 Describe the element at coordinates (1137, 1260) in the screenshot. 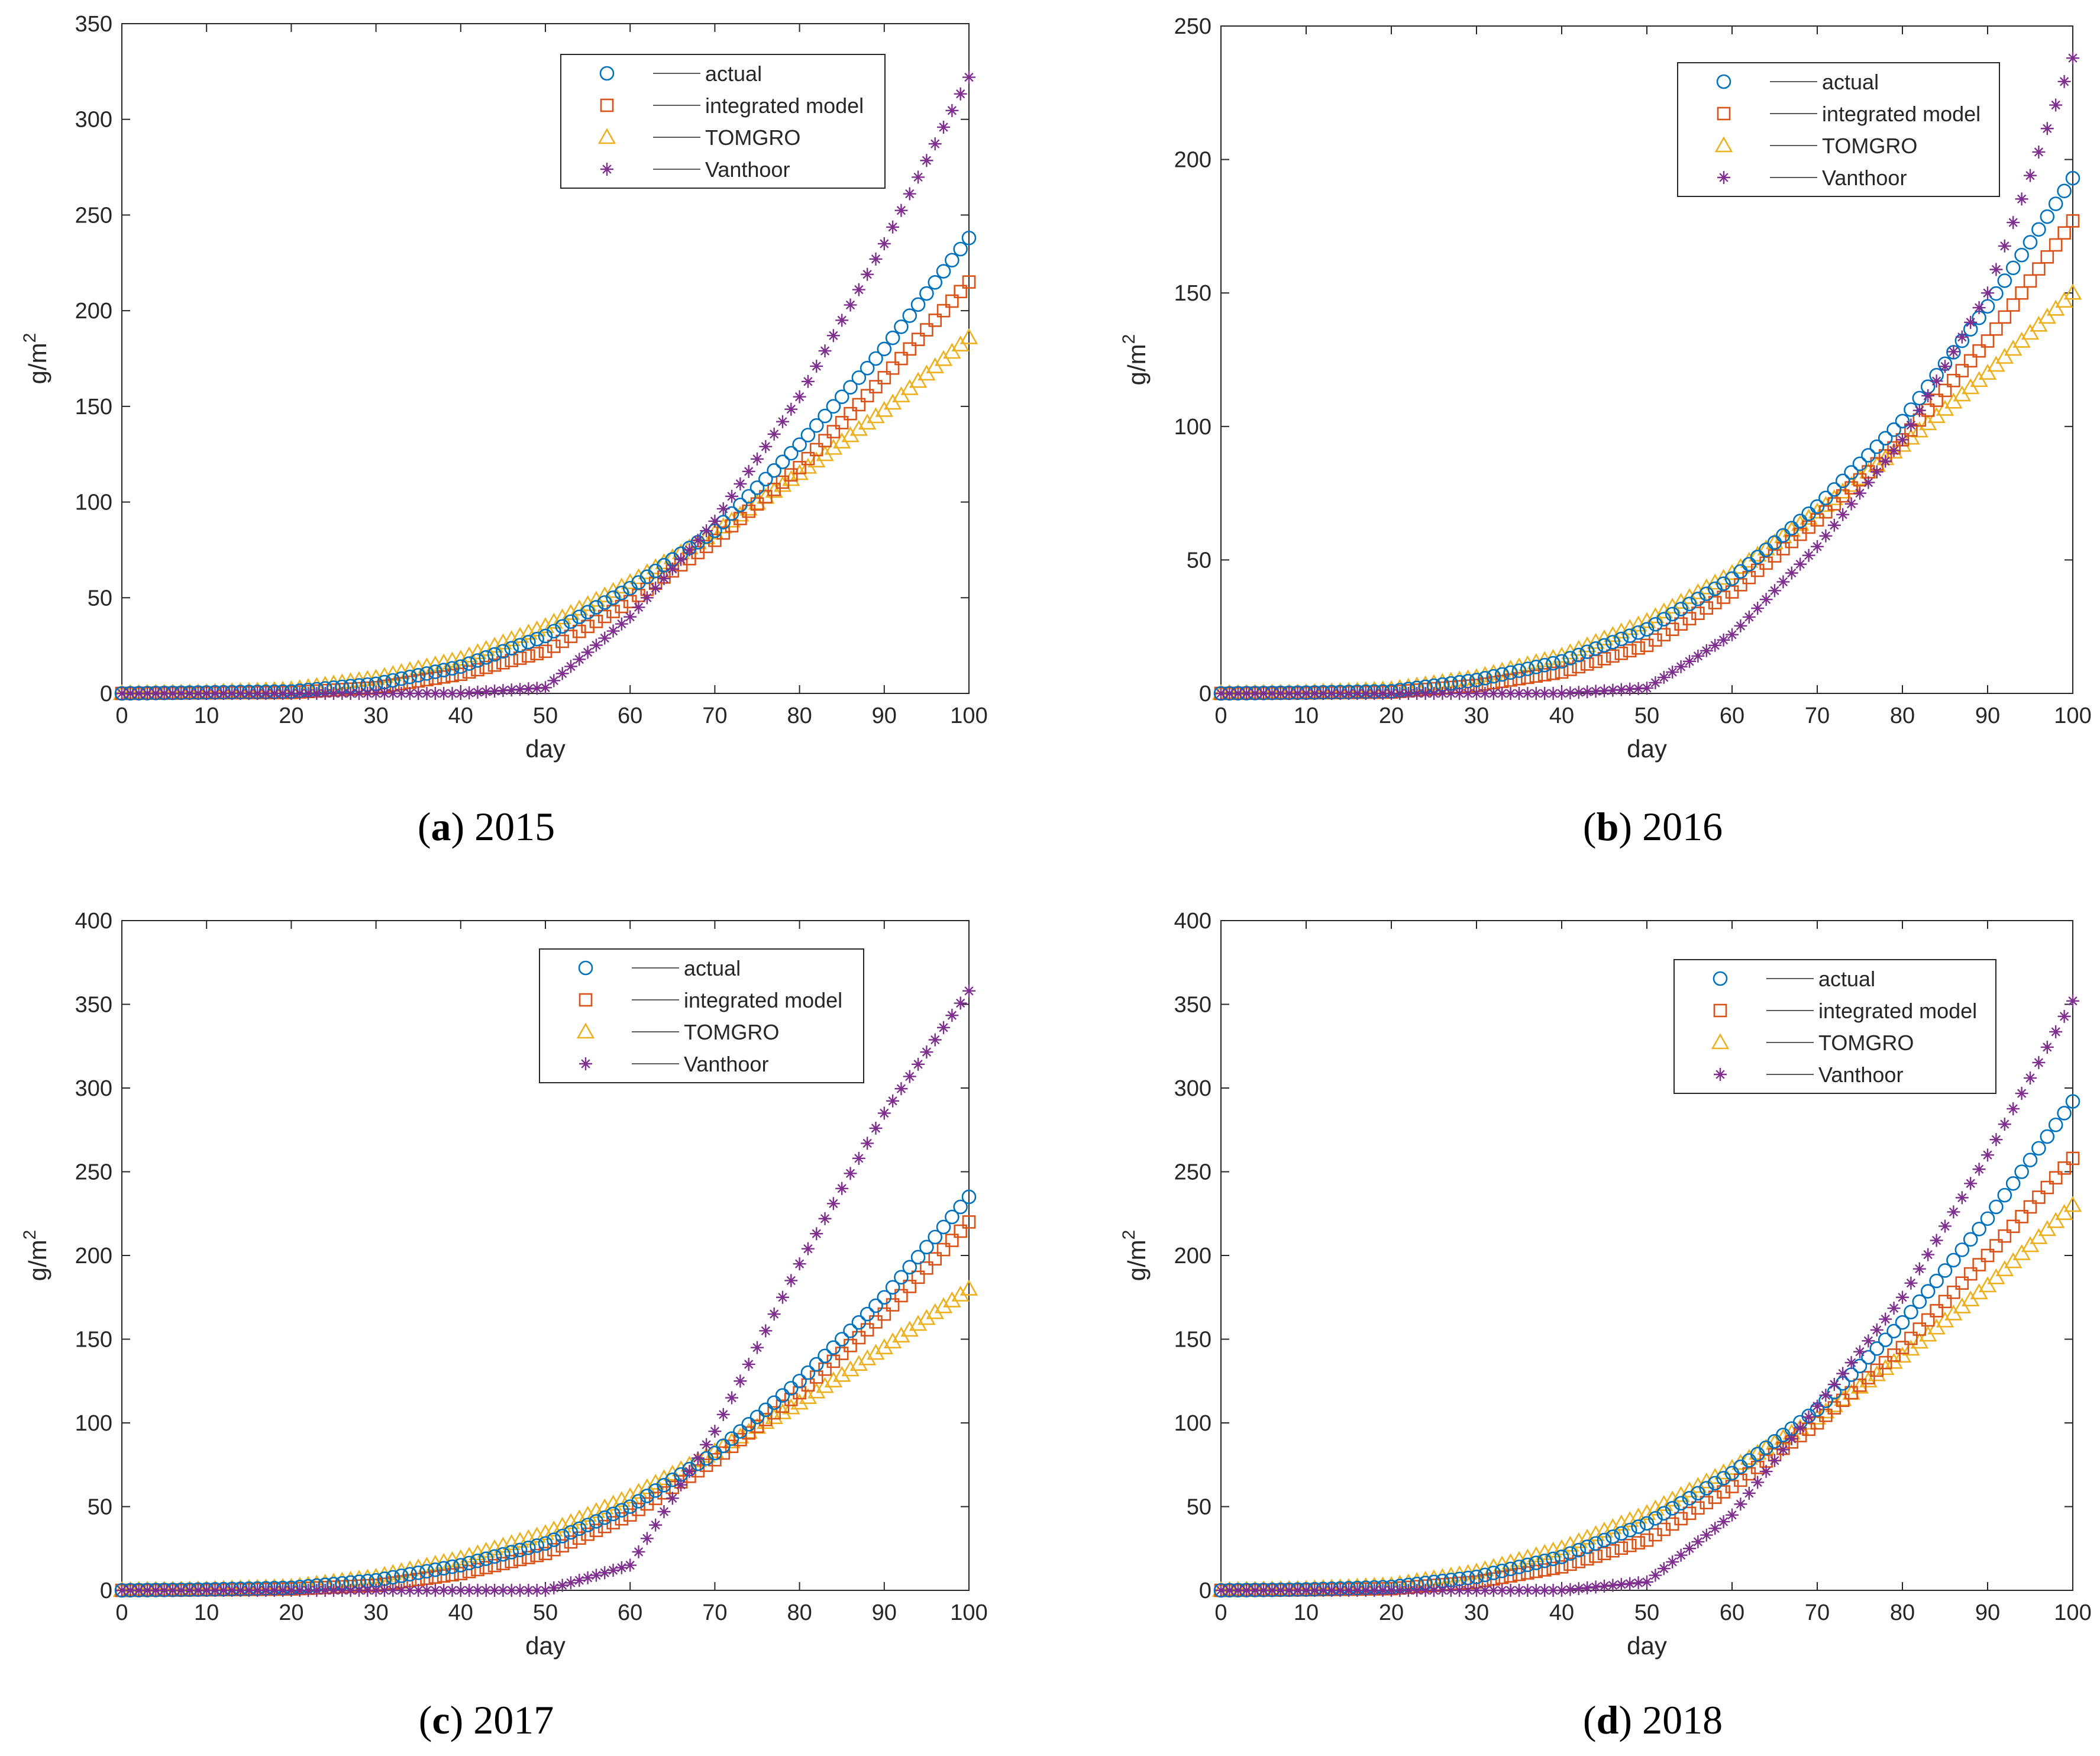

I see `y-axis-label-text: g/m` at that location.